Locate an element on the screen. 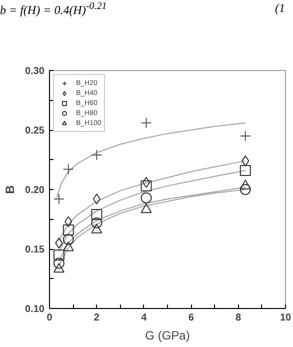 Image resolution: width=293 pixels, height=347 pixels. text: (1 is located at coordinates (280, 8).